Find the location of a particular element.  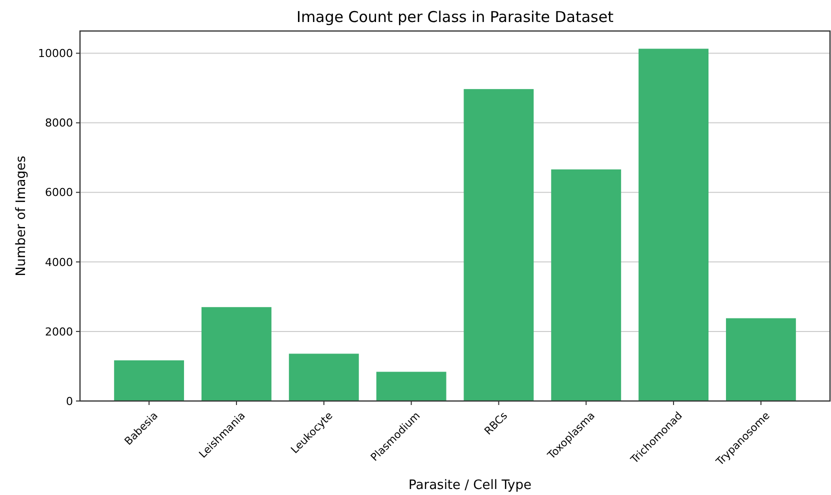

x-axis-title: Parasite / Cell Type is located at coordinates (470, 485).